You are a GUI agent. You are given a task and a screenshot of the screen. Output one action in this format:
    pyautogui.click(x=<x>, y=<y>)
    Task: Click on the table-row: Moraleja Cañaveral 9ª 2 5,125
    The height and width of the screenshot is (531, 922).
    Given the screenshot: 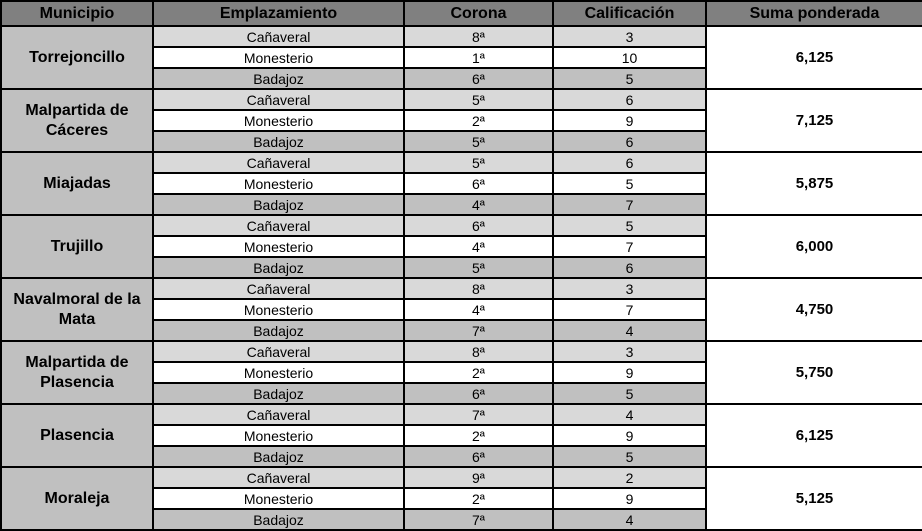 What is the action you would take?
    pyautogui.click(x=461, y=498)
    